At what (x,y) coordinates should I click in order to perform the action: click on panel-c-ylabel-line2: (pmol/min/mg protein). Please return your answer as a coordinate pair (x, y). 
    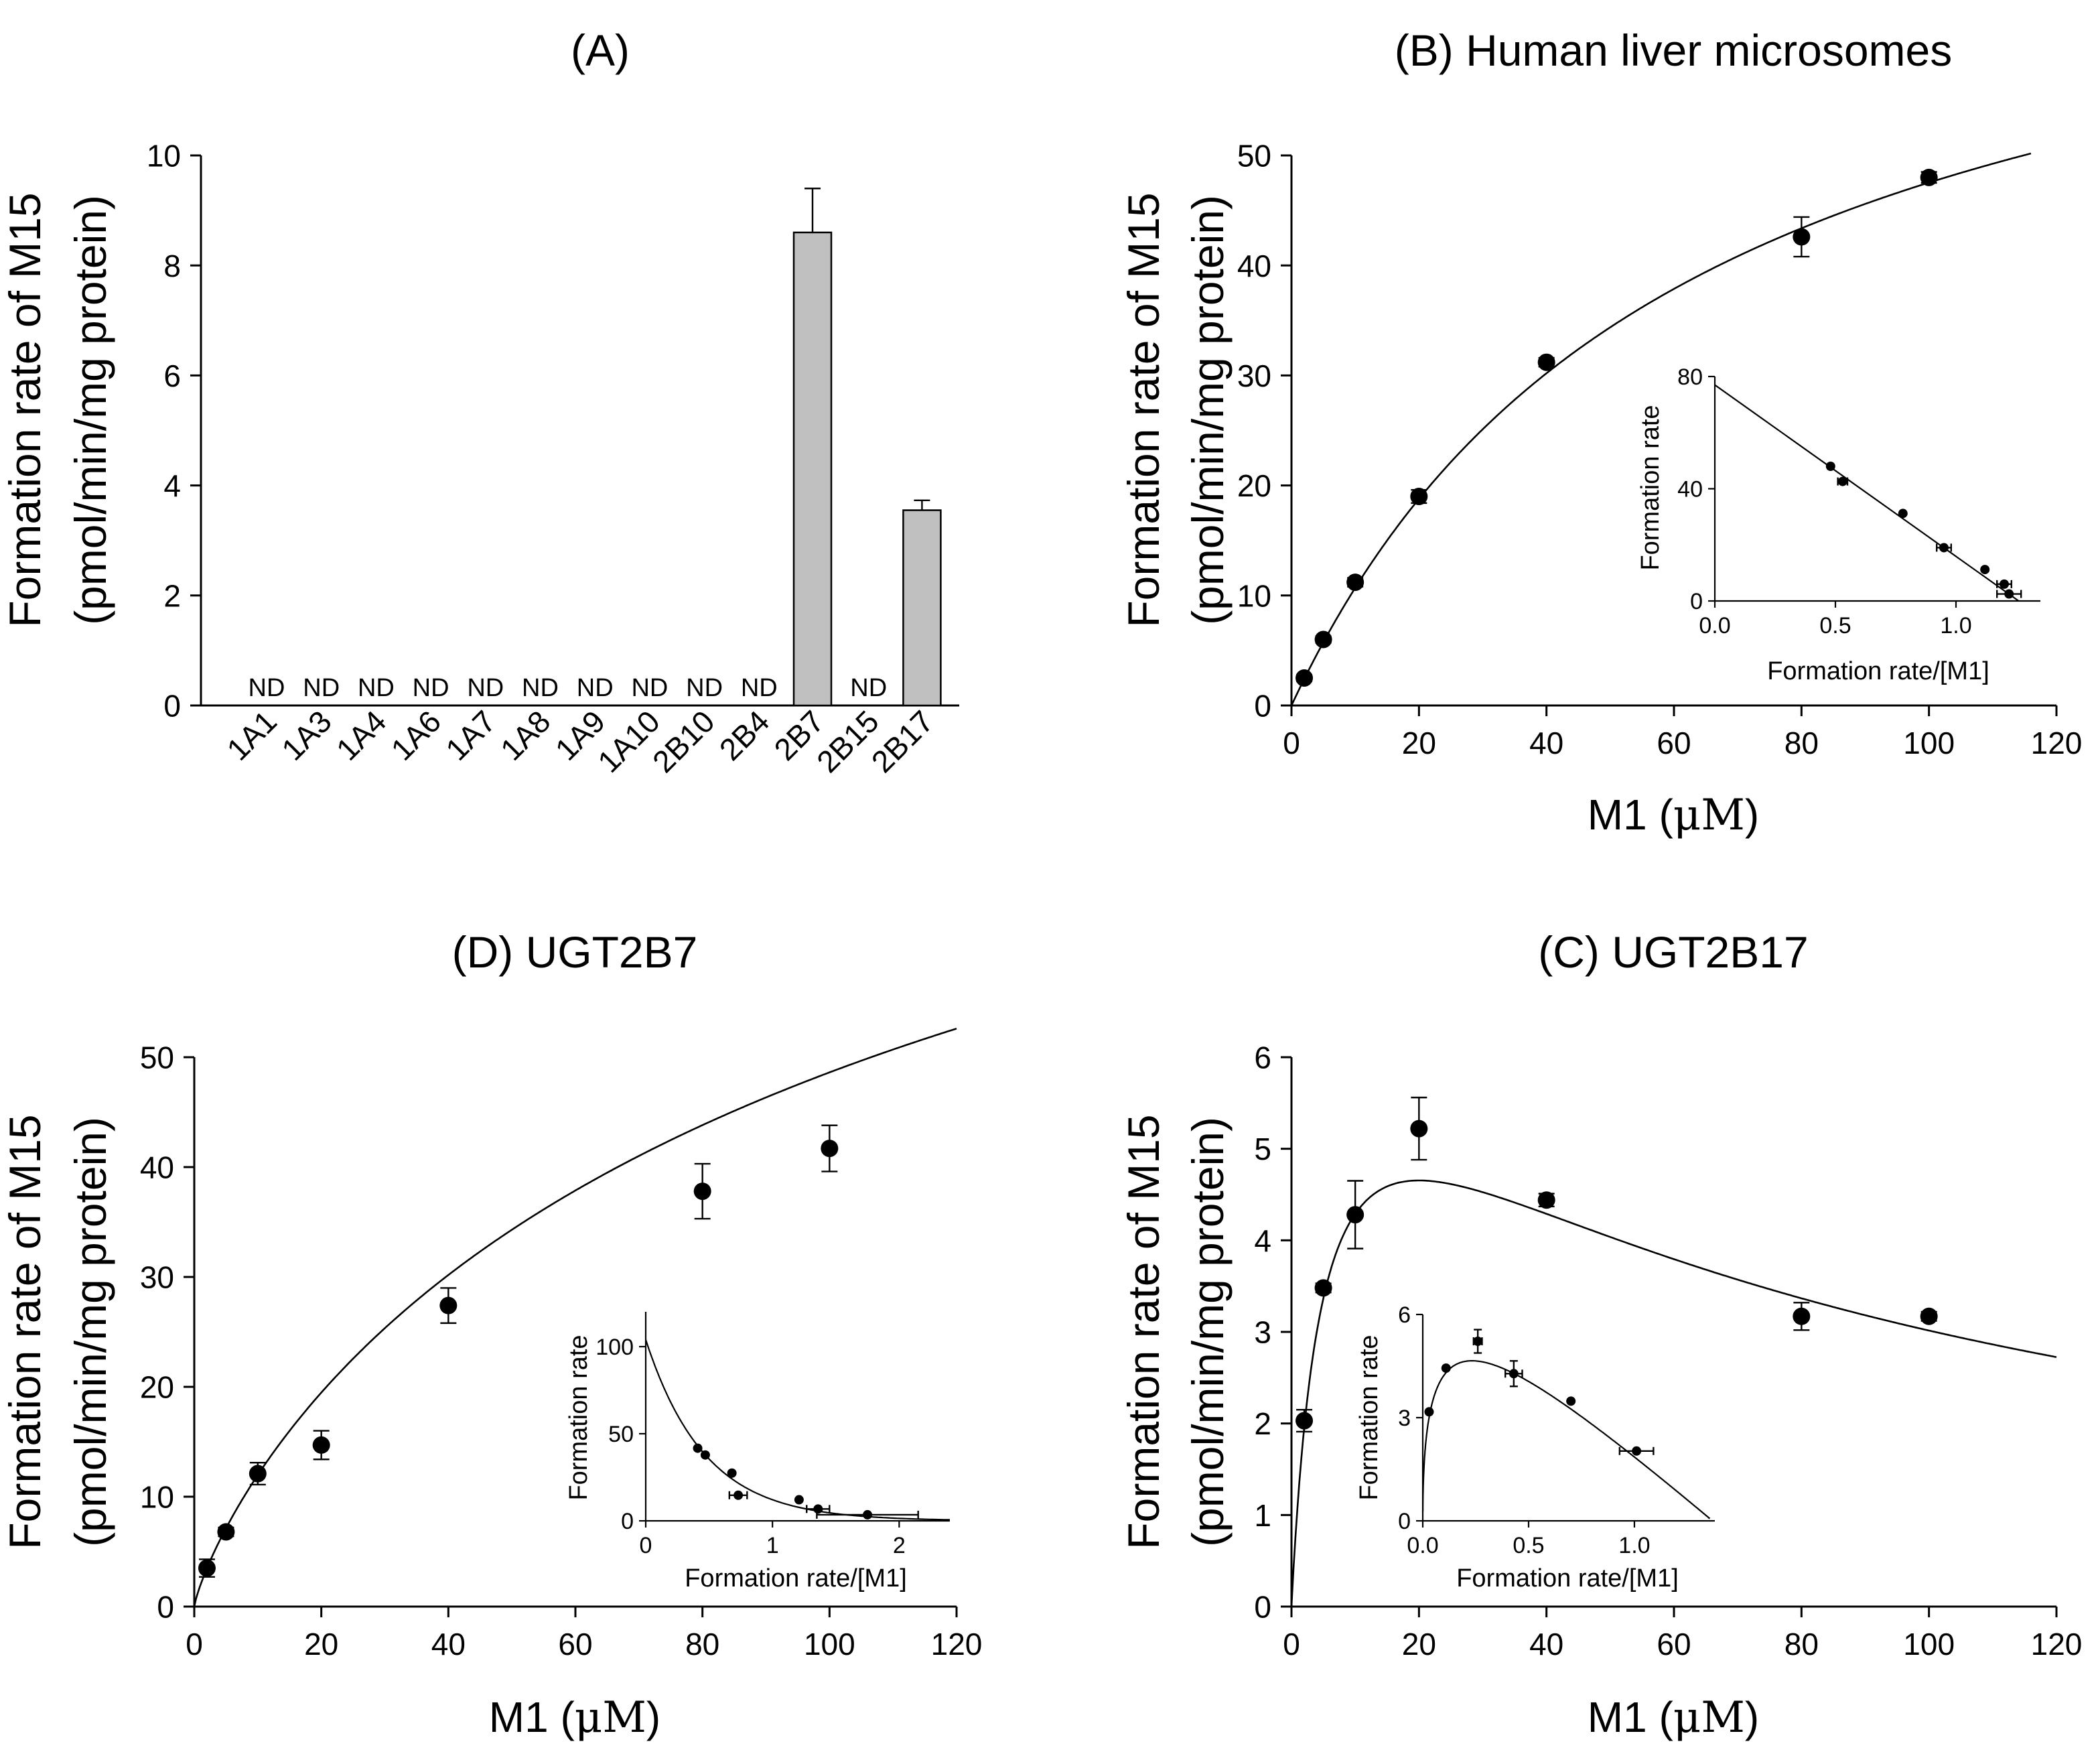
    Looking at the image, I should click on (1208, 1332).